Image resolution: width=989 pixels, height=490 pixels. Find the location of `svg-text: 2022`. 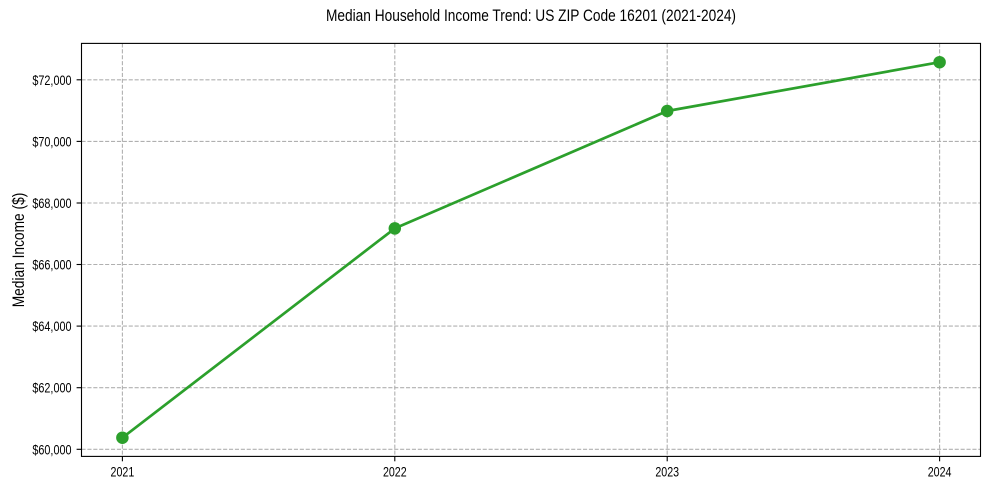

svg-text: 2022 is located at coordinates (395, 471).